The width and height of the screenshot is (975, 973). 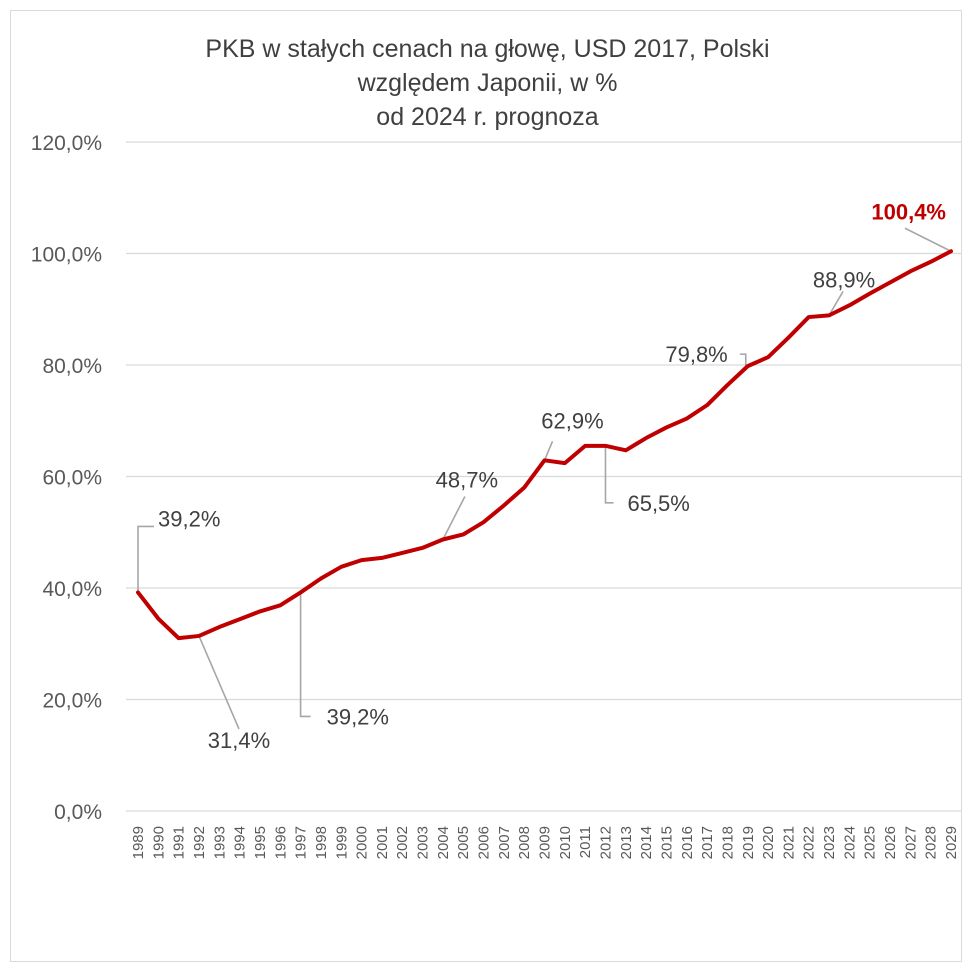 What do you see at coordinates (199, 842) in the screenshot?
I see `x-tick-label: 1992` at bounding box center [199, 842].